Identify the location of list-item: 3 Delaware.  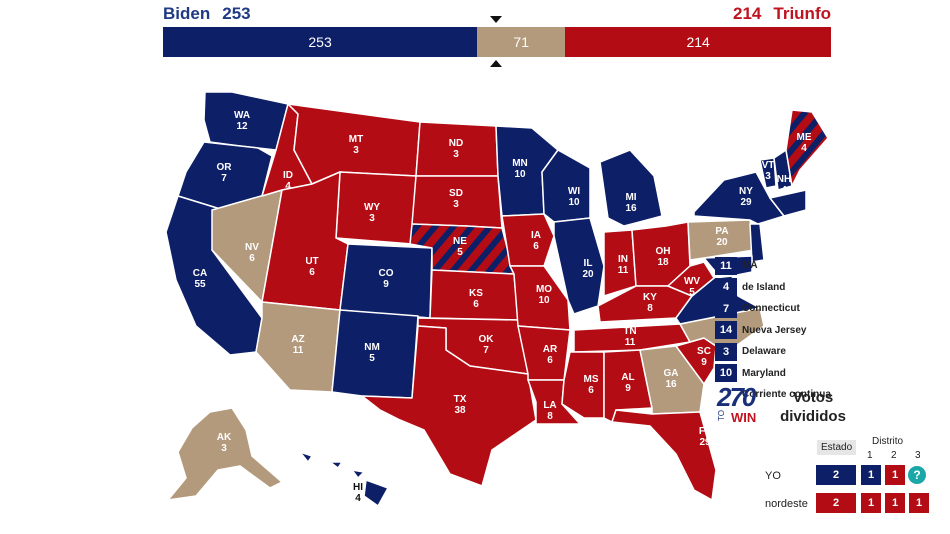
(773, 352).